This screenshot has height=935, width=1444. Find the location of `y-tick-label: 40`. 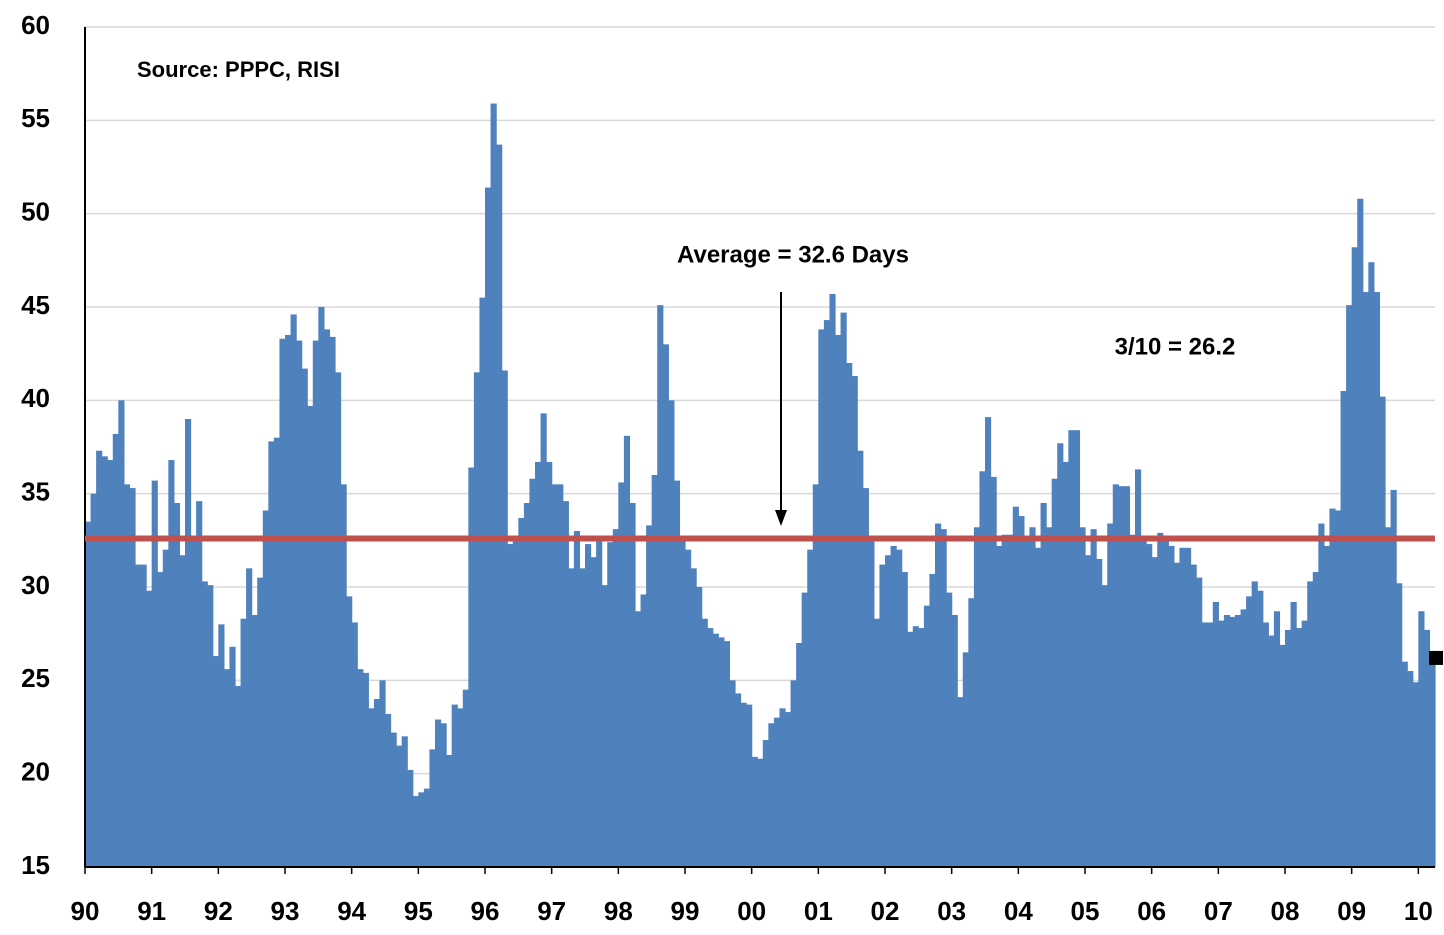

y-tick-label: 40 is located at coordinates (35, 398).